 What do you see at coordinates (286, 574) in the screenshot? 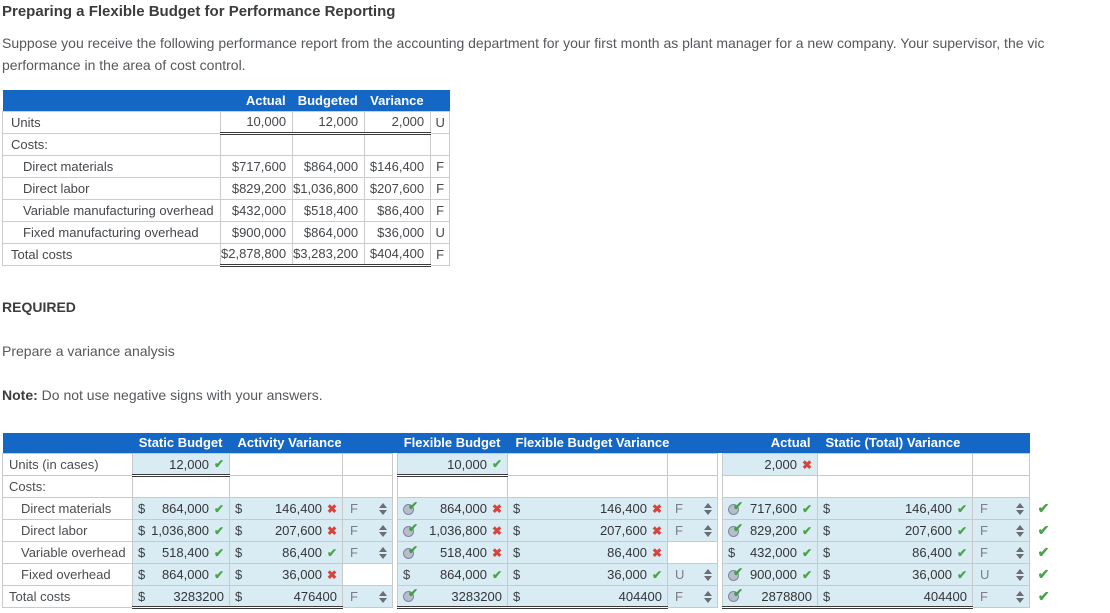
I see `analysis-cell-av: $36,000 ✖` at bounding box center [286, 574].